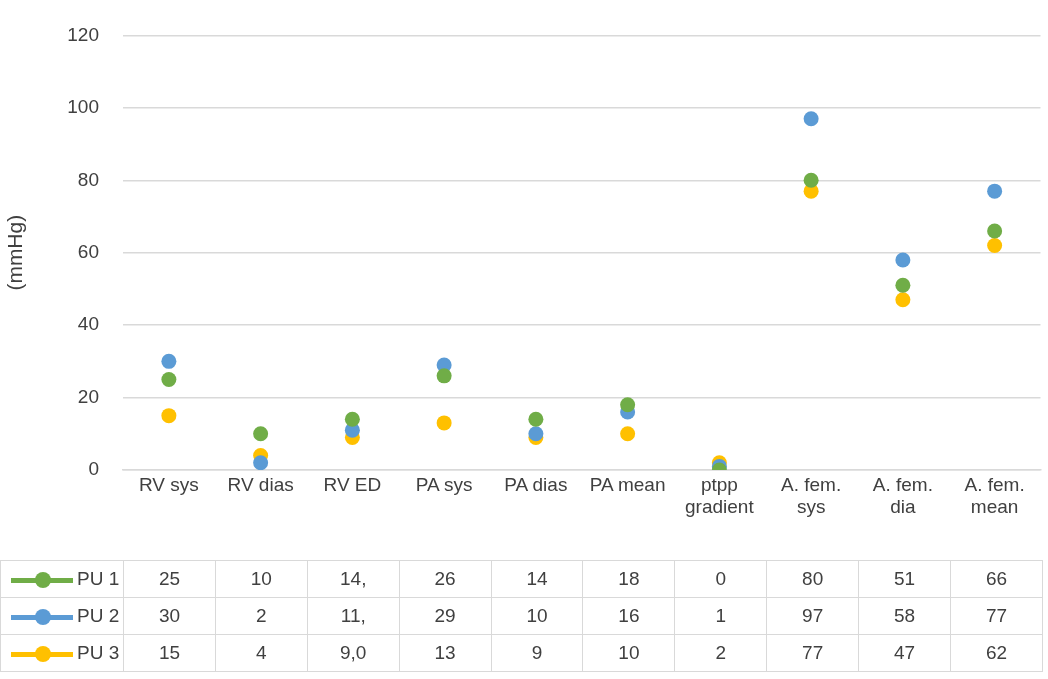  Describe the element at coordinates (88, 179) in the screenshot. I see `y-tick-label: 80` at that location.